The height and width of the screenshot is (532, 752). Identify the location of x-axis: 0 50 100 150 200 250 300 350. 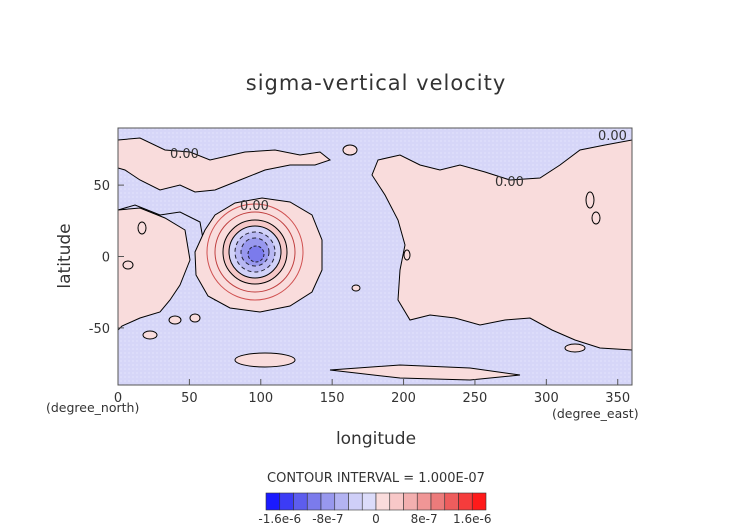
(372, 392).